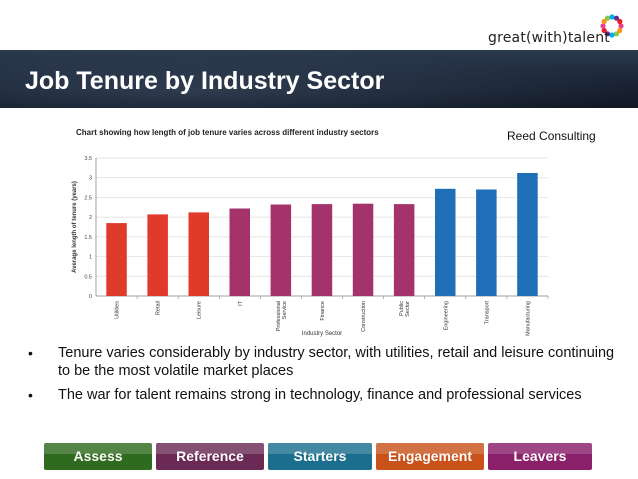 The width and height of the screenshot is (638, 479). I want to click on bar-it, so click(239, 252).